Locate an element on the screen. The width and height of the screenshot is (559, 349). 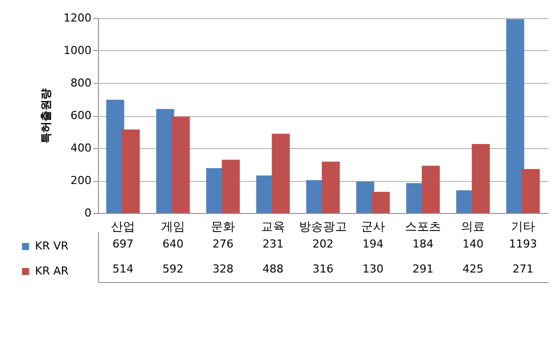
data-label: 202 is located at coordinates (323, 244).